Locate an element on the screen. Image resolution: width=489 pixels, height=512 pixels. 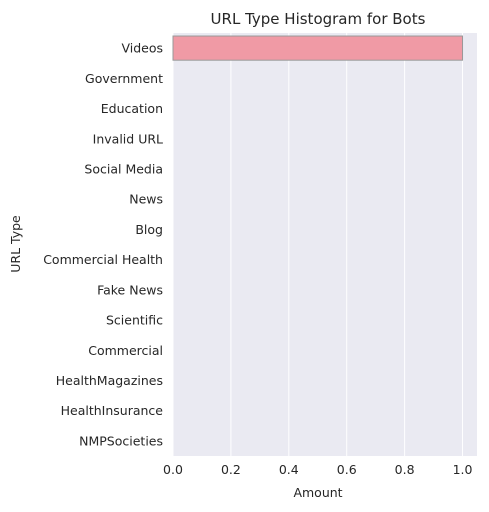
bars is located at coordinates (318, 48).